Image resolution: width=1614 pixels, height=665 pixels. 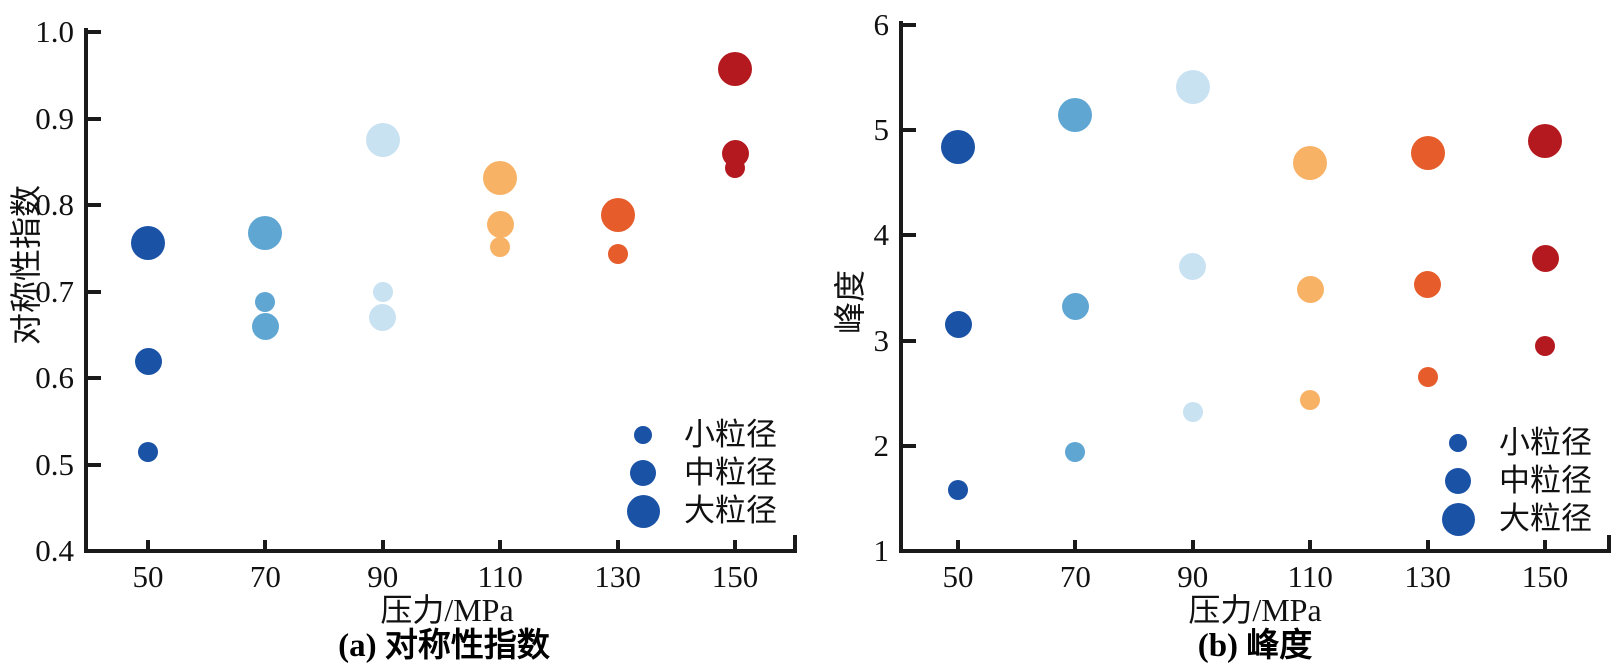 What do you see at coordinates (54, 204) in the screenshot?
I see `y-tick-label: 0.8` at bounding box center [54, 204].